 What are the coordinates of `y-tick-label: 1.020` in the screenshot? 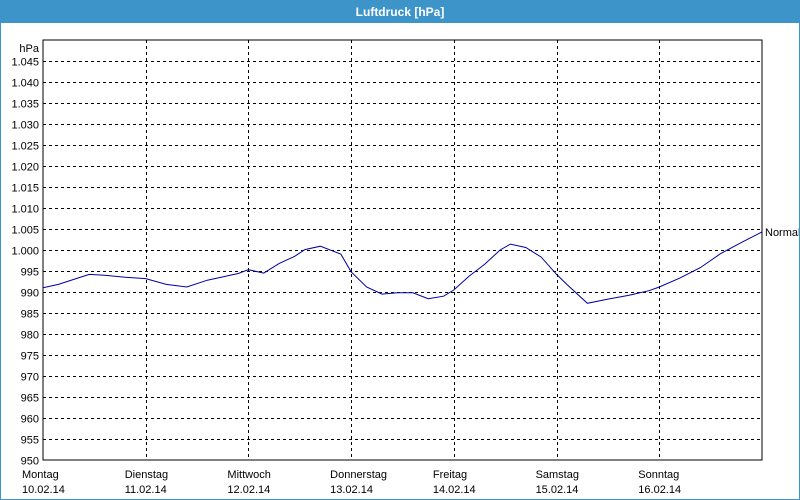 It's located at (25, 168).